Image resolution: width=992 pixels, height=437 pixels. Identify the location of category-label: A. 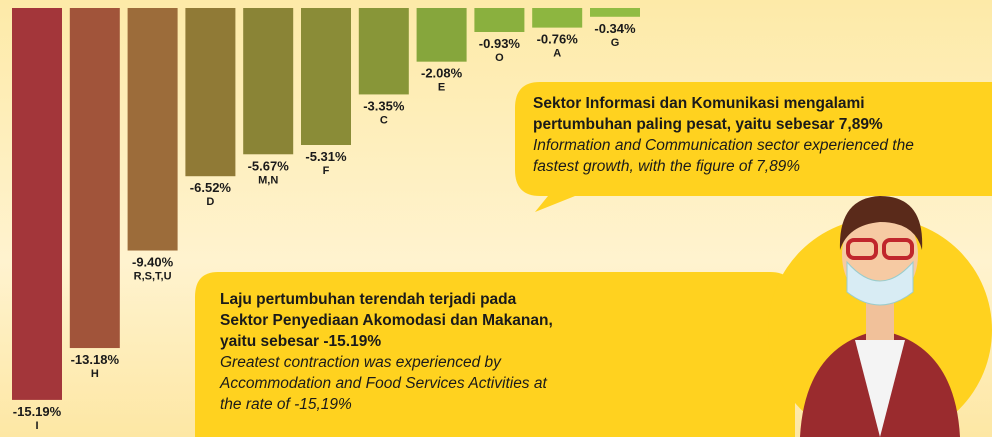
(557, 54).